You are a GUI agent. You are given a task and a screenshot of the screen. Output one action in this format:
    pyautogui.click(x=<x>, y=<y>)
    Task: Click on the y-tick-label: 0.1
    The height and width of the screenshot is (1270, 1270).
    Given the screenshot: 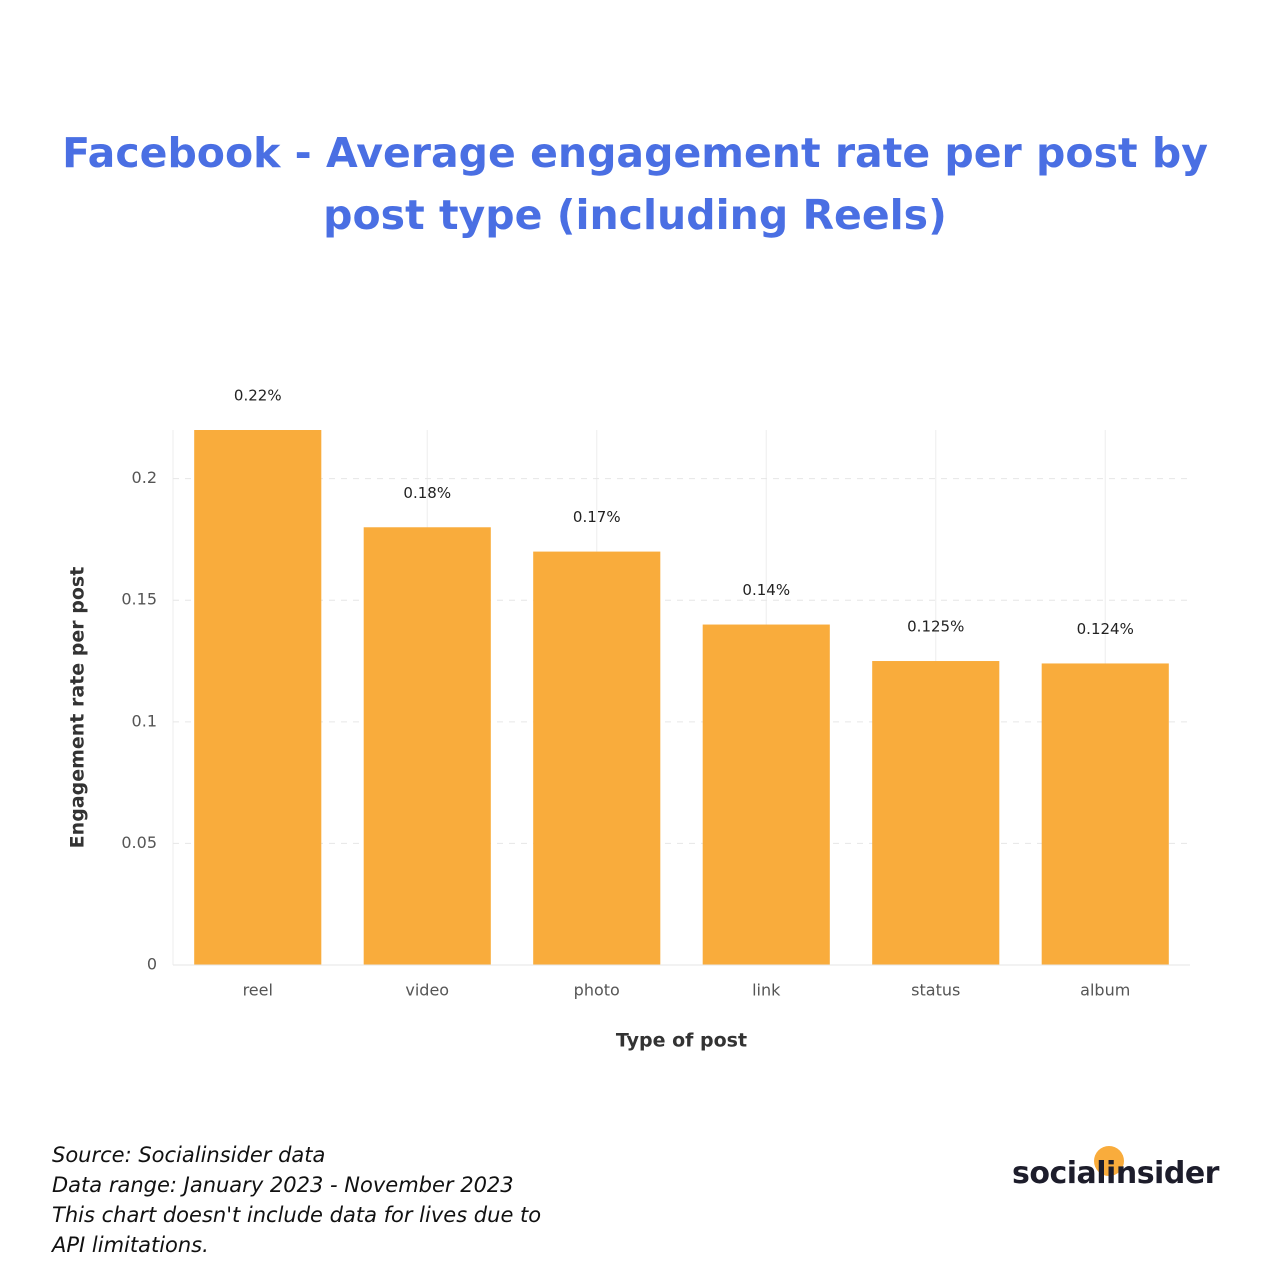 What is the action you would take?
    pyautogui.click(x=144, y=720)
    